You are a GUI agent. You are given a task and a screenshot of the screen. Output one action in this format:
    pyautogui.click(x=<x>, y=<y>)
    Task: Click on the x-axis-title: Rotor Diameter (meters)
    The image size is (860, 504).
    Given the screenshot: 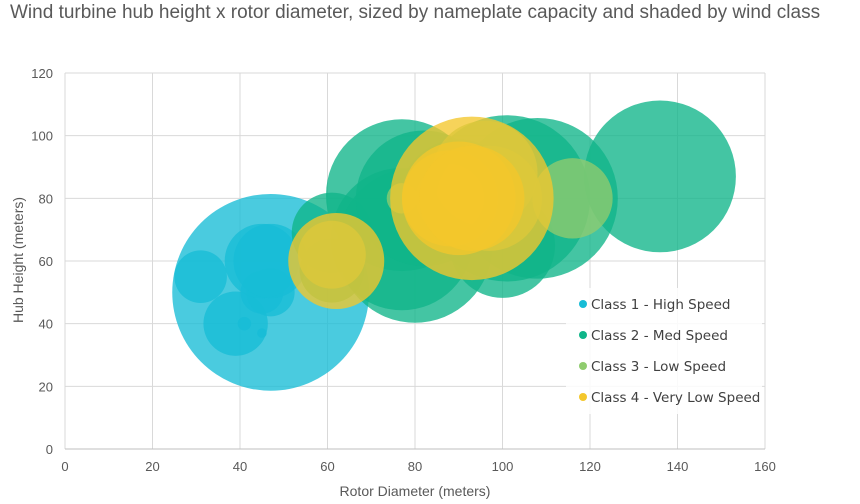 What is the action you would take?
    pyautogui.click(x=415, y=491)
    